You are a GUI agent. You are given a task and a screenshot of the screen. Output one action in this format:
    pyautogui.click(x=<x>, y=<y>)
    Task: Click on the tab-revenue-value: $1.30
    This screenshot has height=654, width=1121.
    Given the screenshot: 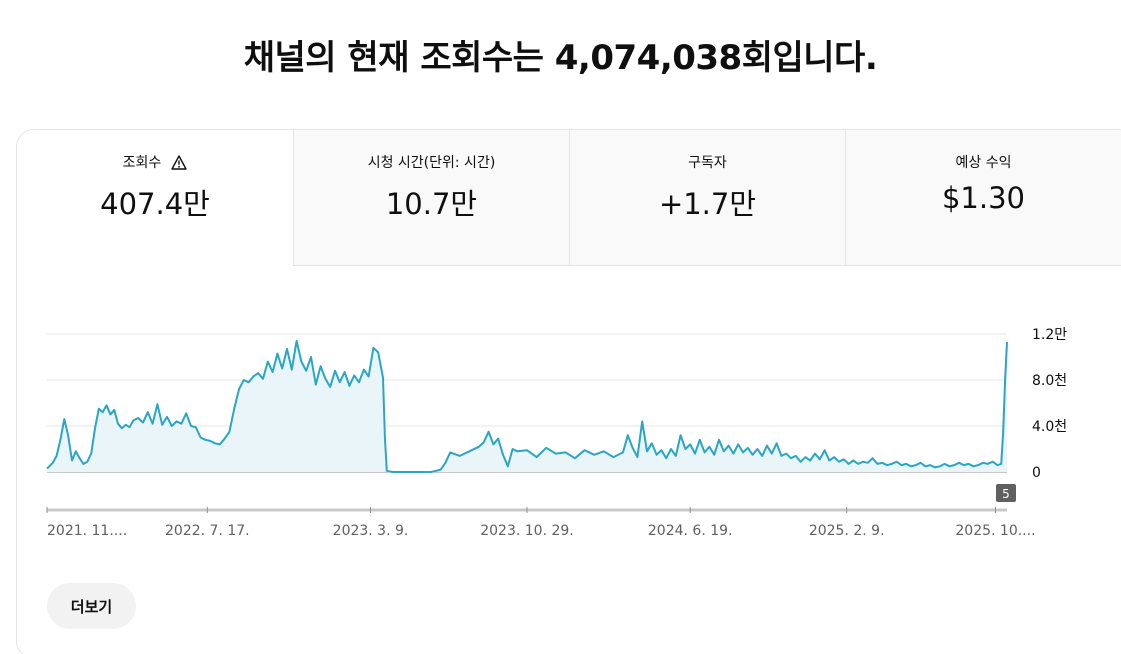 What is the action you would take?
    pyautogui.click(x=983, y=198)
    